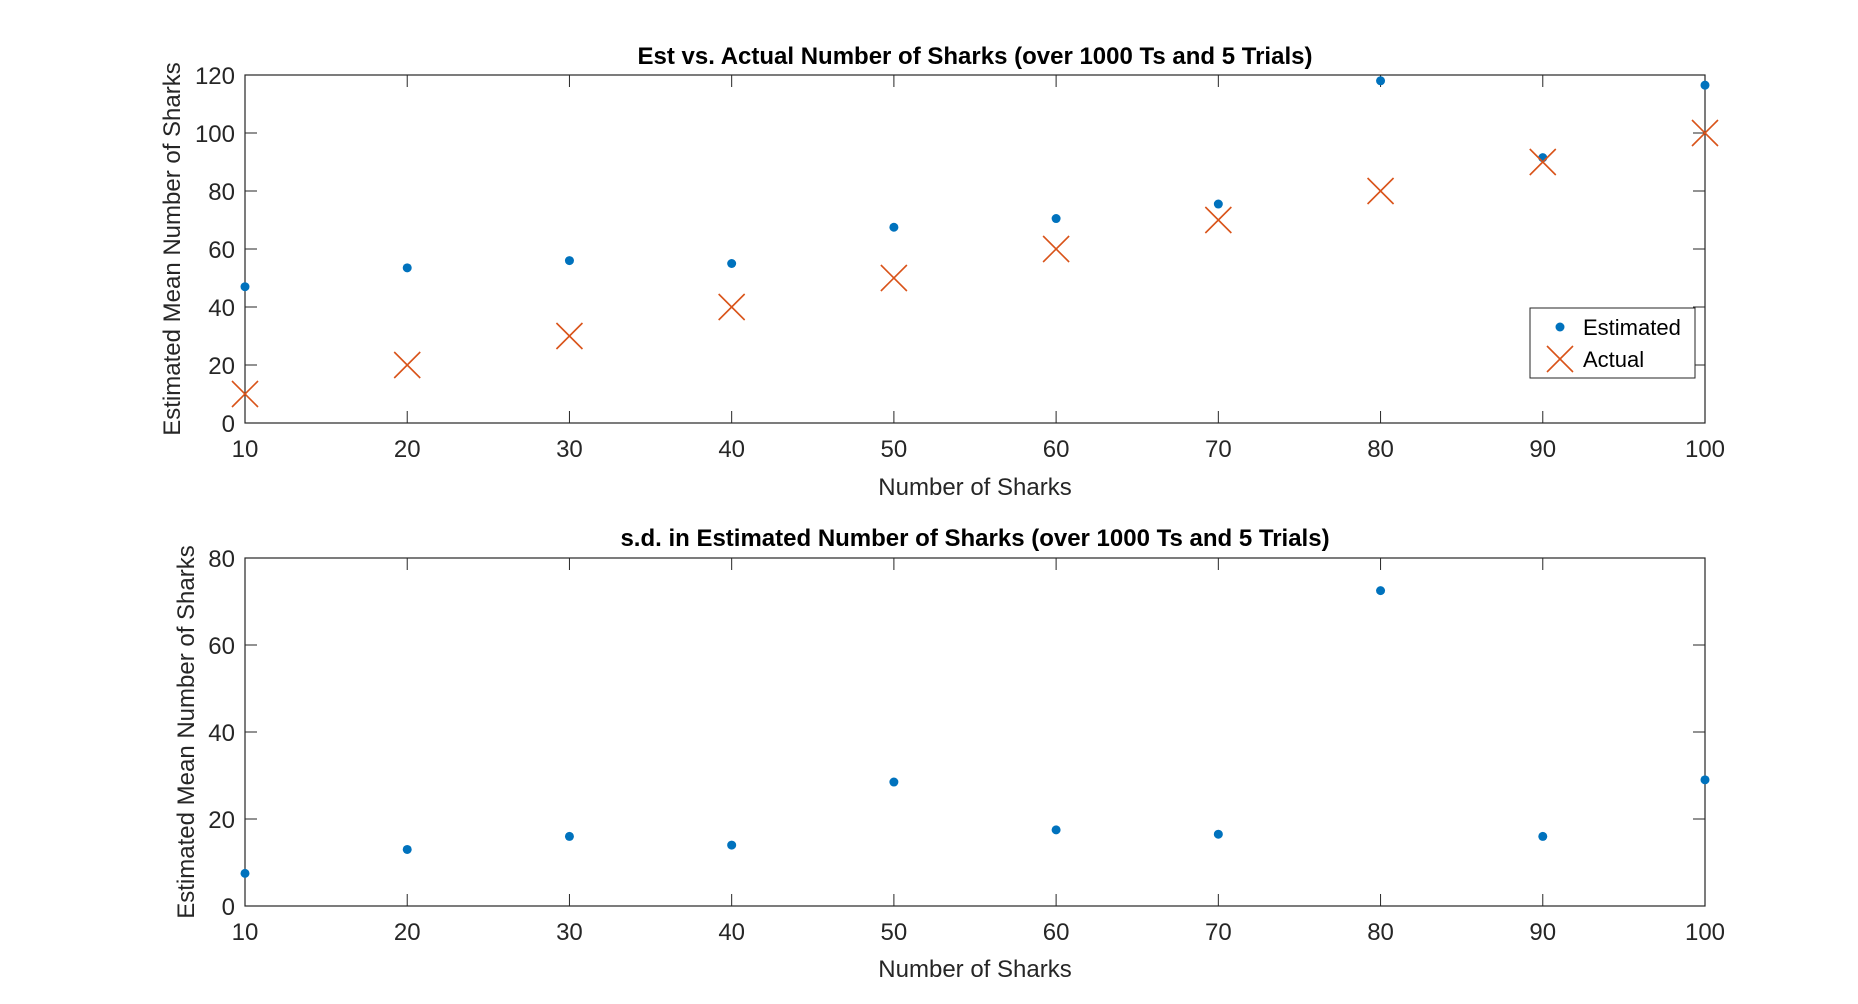 The width and height of the screenshot is (1858, 1004). I want to click on top-x-axis-label: Number of Sharks, so click(974, 487).